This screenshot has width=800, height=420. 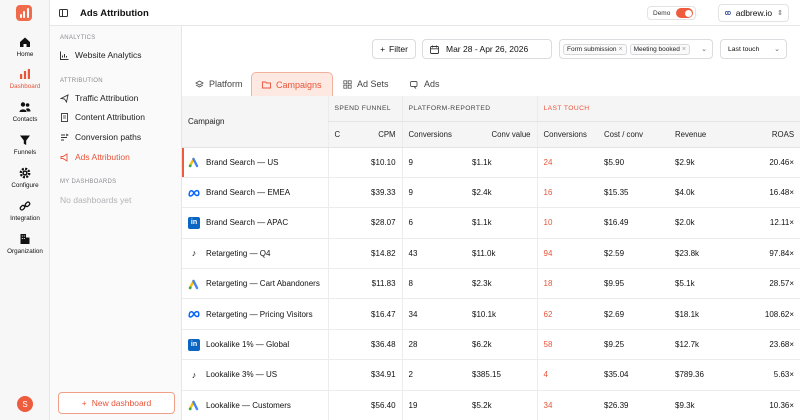 What do you see at coordinates (25, 244) in the screenshot?
I see `rail-item-organization: Organization` at bounding box center [25, 244].